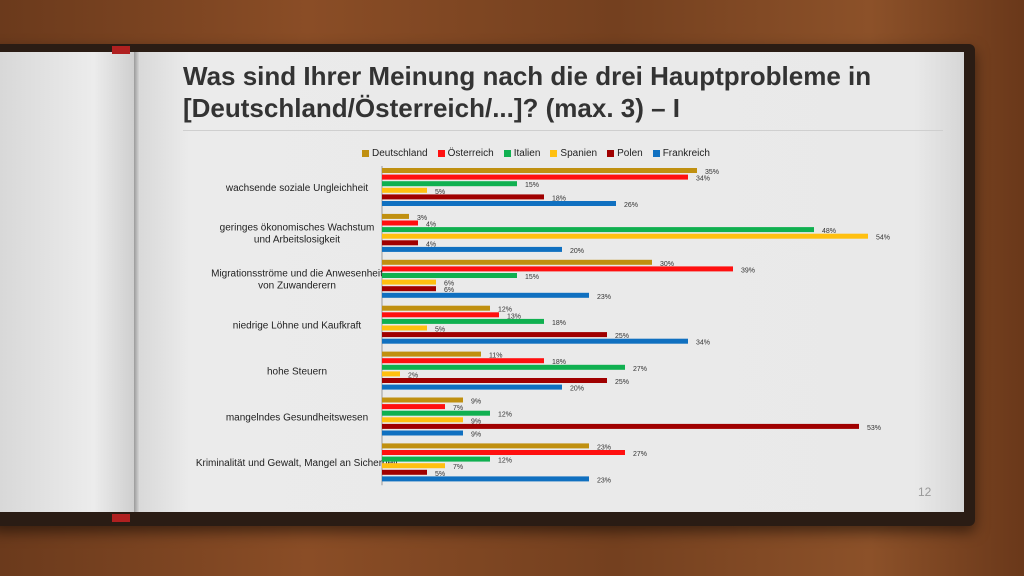 The width and height of the screenshot is (1024, 576). What do you see at coordinates (883, 238) in the screenshot?
I see `data-label: 54%` at bounding box center [883, 238].